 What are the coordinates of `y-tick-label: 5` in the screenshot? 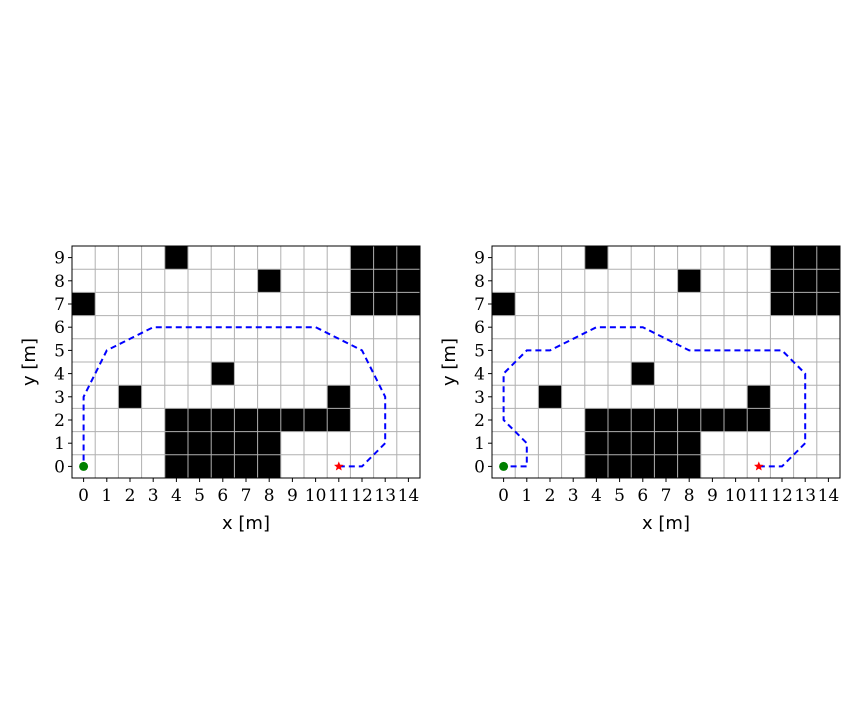 It's located at (59, 351).